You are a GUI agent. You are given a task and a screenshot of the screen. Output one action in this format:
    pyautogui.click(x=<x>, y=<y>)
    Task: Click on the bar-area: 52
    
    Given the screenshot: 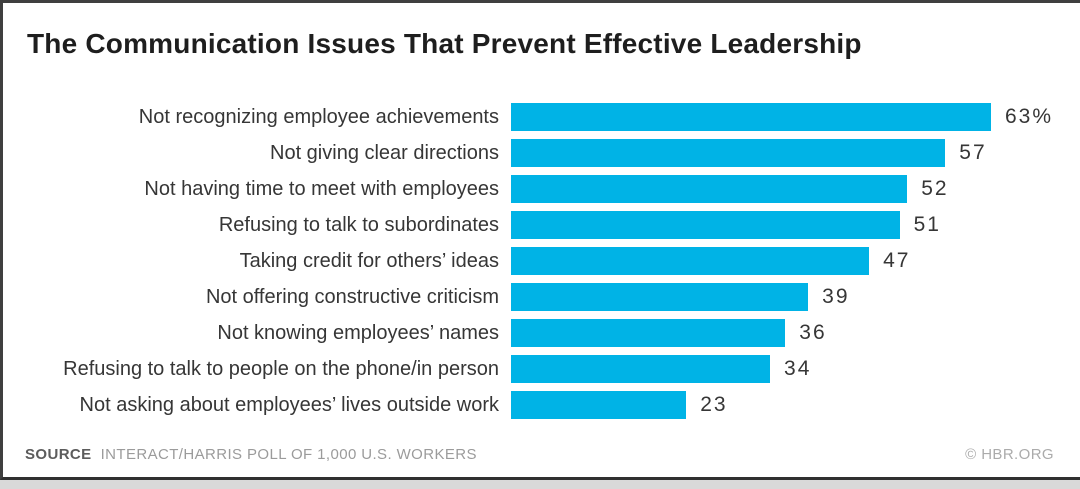 What is the action you would take?
    pyautogui.click(x=795, y=189)
    